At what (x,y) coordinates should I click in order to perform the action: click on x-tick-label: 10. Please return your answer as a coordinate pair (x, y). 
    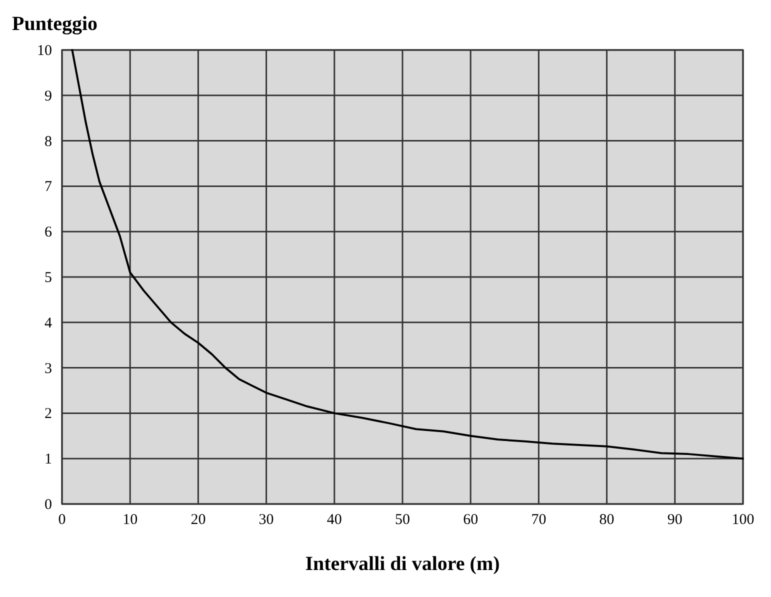
    Looking at the image, I should click on (130, 520).